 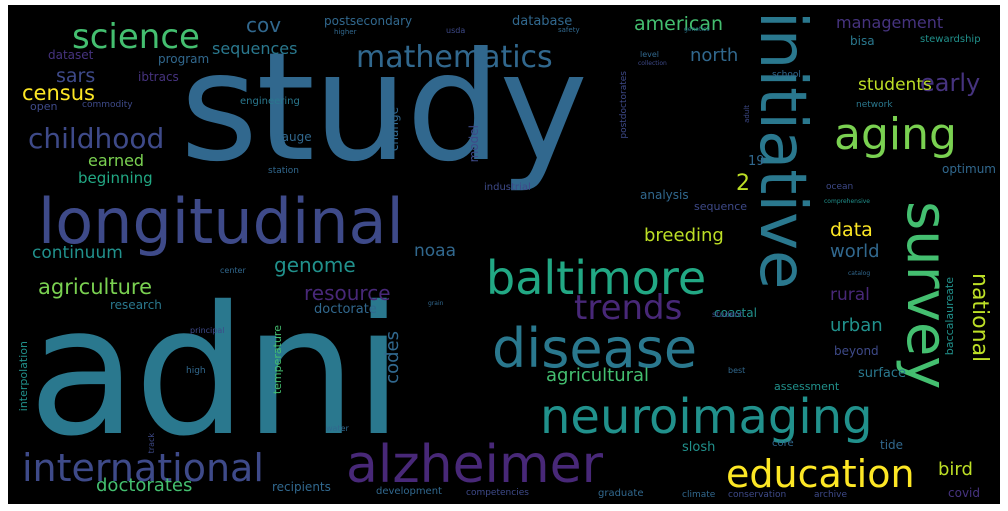 I want to click on word-change: change, so click(x=394, y=129).